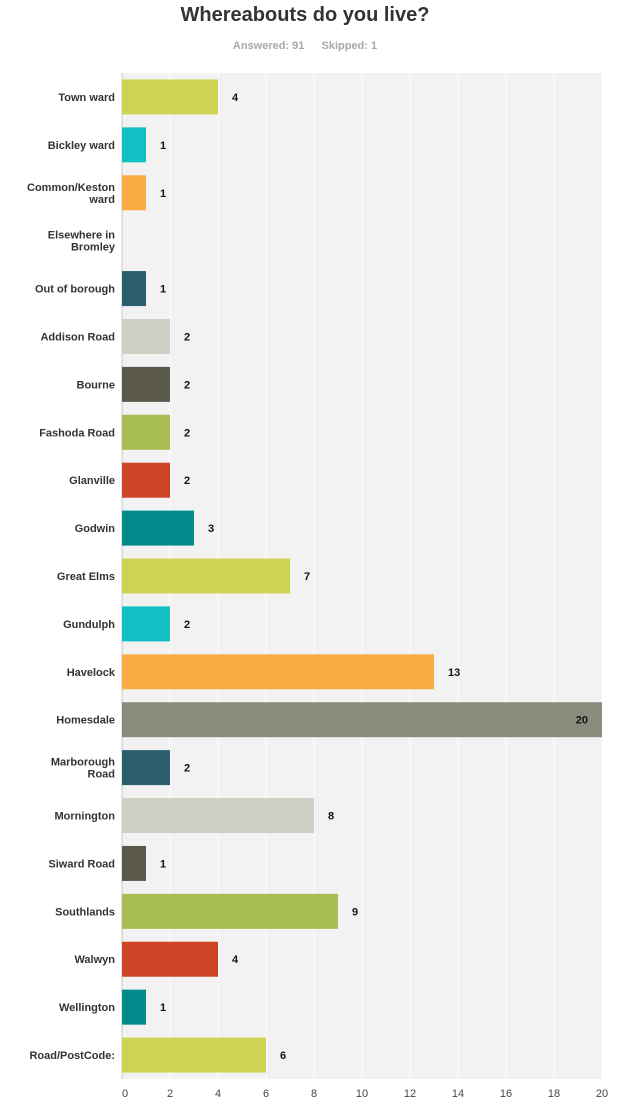 This screenshot has width=639, height=1111. I want to click on value-label: 3, so click(211, 529).